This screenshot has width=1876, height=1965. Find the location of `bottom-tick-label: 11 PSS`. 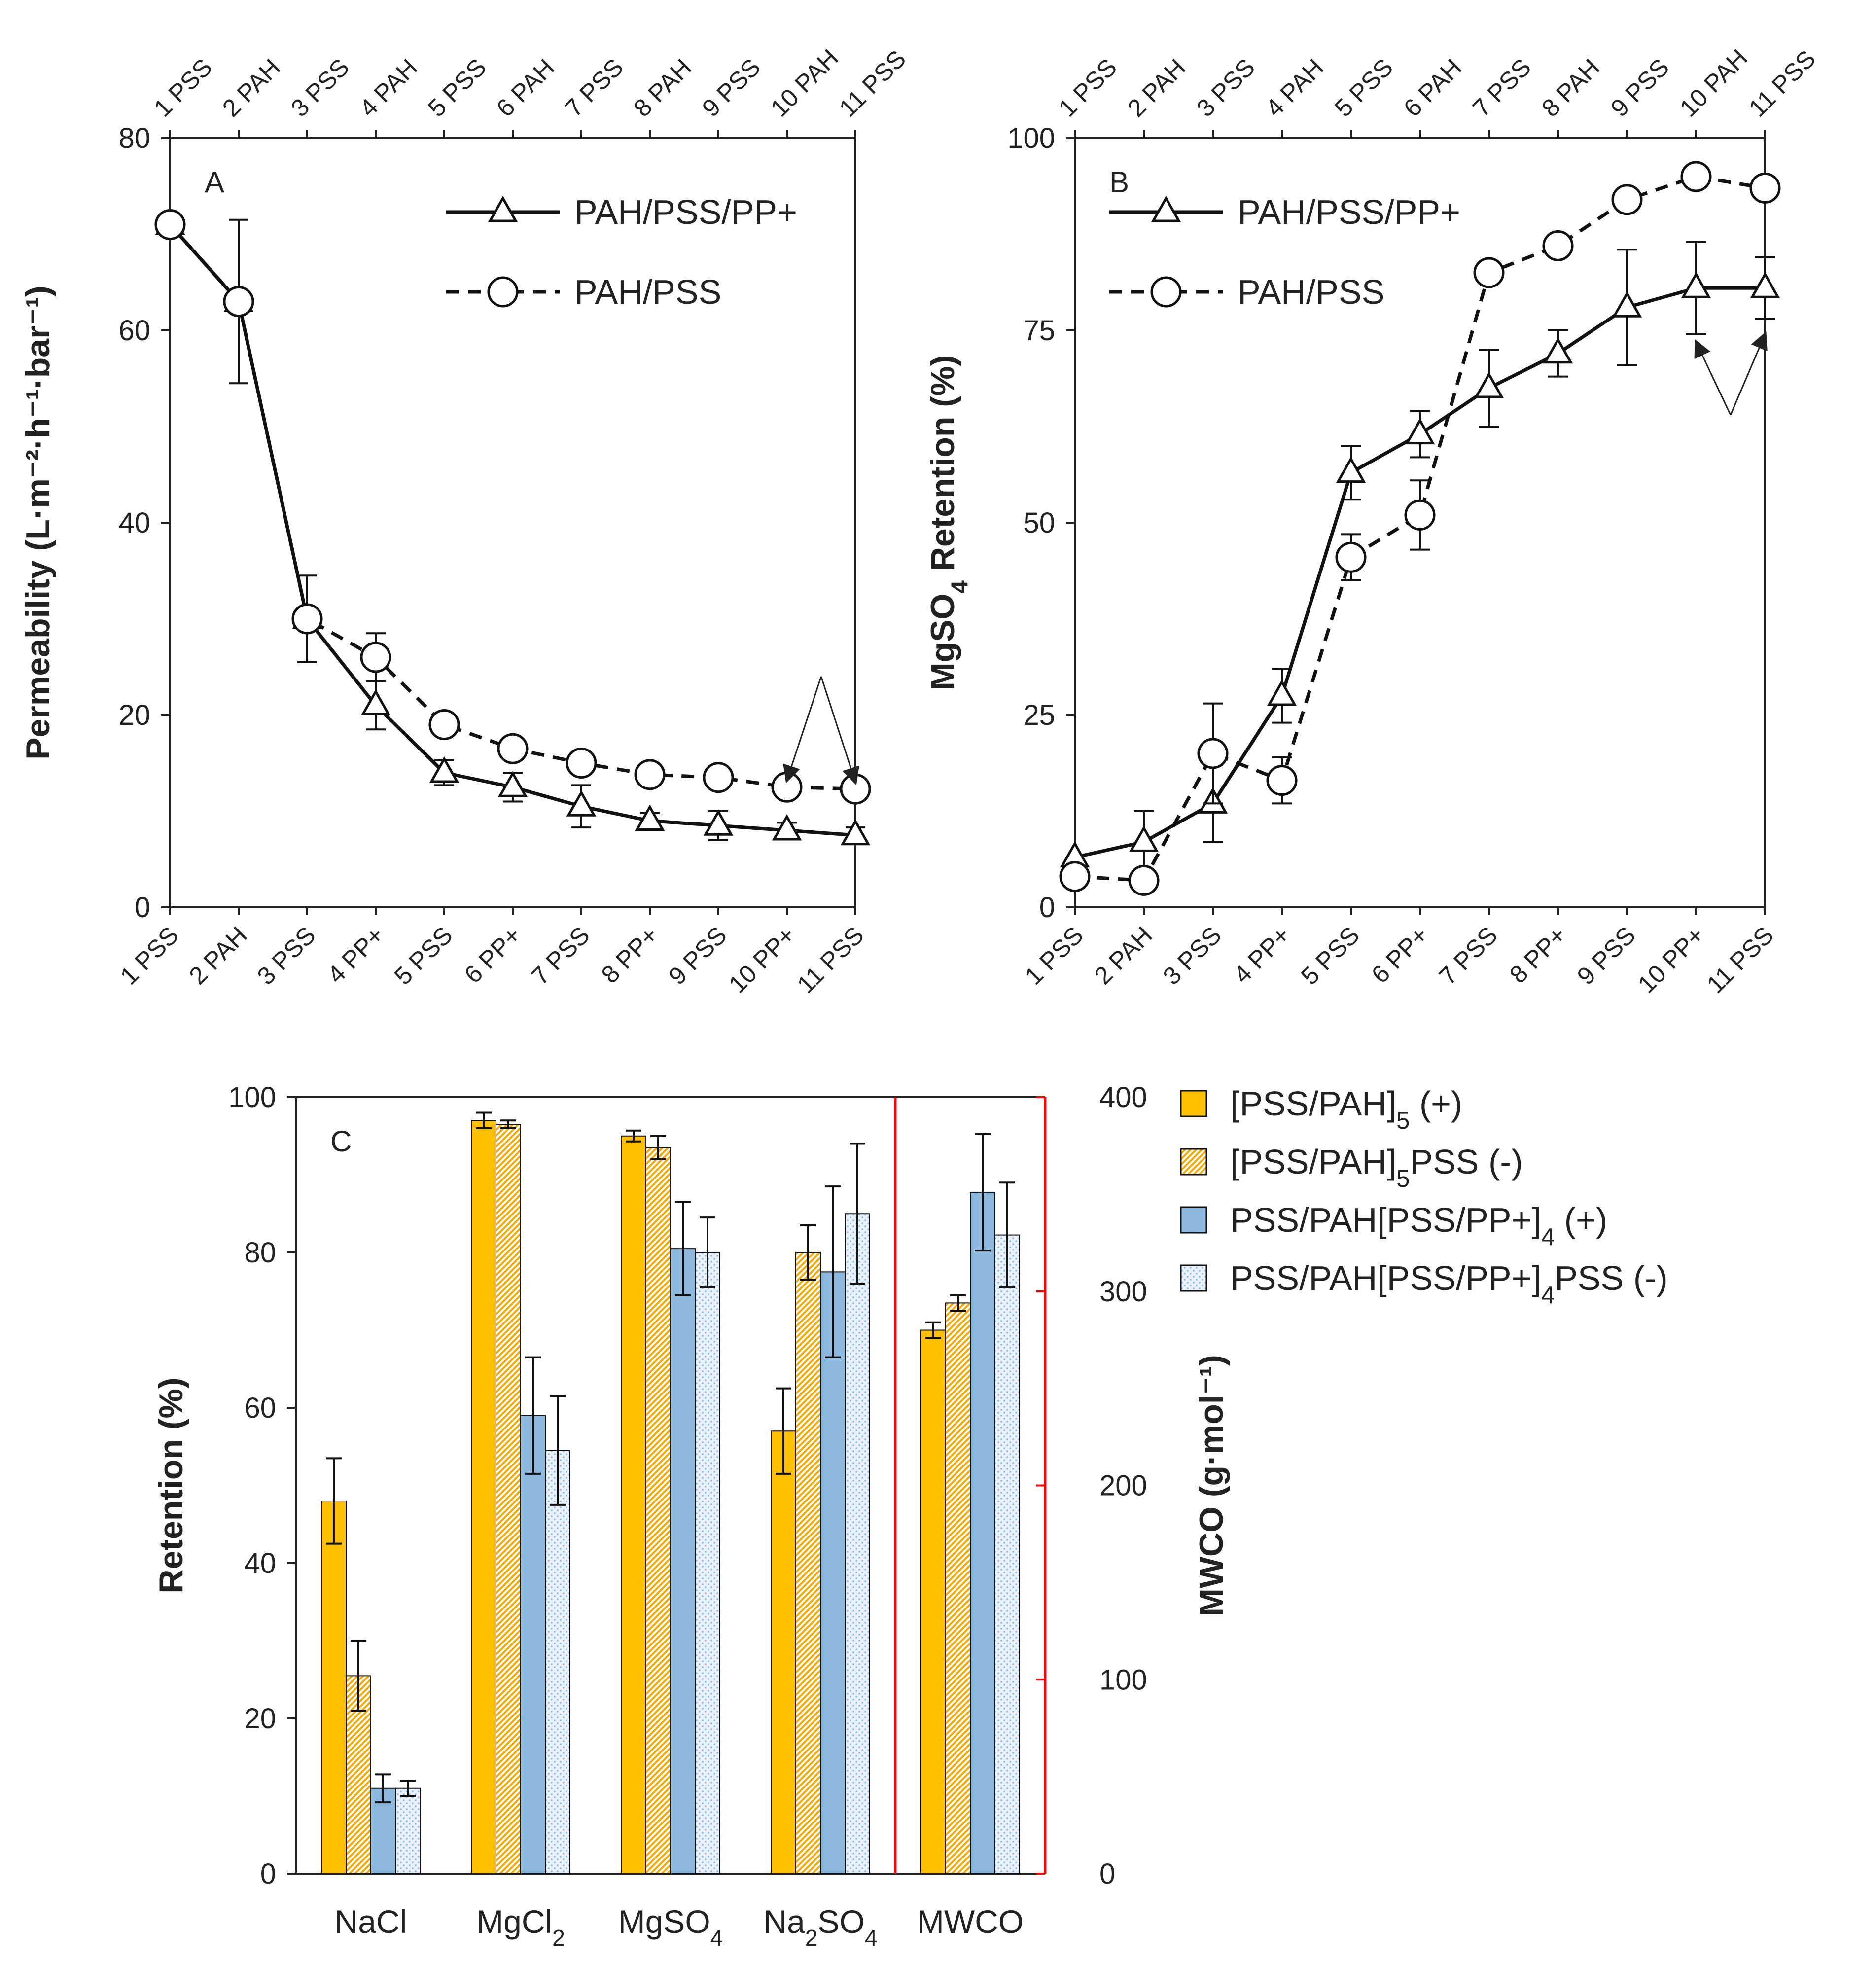

bottom-tick-label: 11 PSS is located at coordinates (830, 960).